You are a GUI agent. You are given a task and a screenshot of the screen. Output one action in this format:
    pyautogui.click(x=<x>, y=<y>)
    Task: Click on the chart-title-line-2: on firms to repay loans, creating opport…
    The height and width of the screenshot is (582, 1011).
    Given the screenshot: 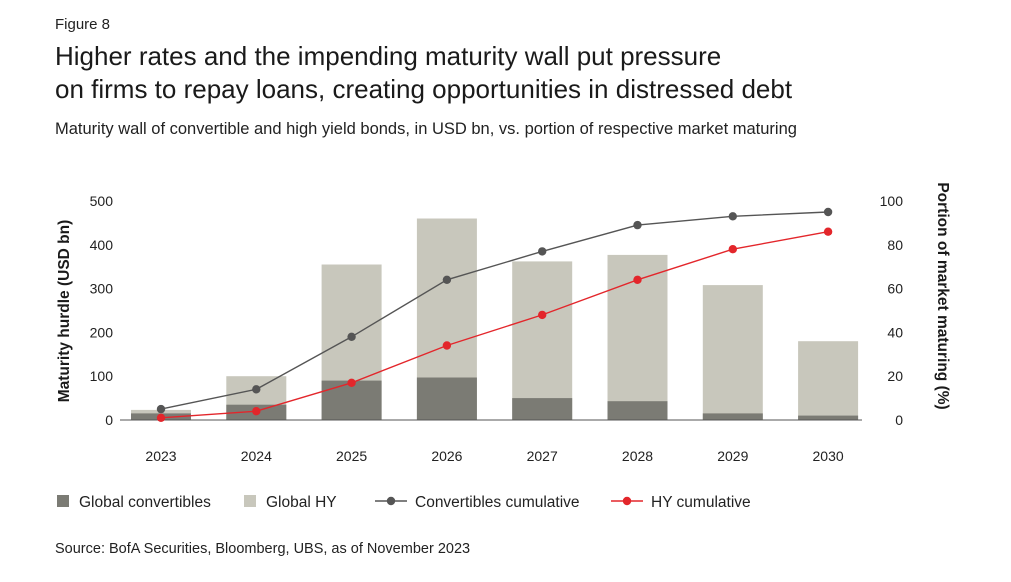 What is the action you would take?
    pyautogui.click(x=424, y=89)
    